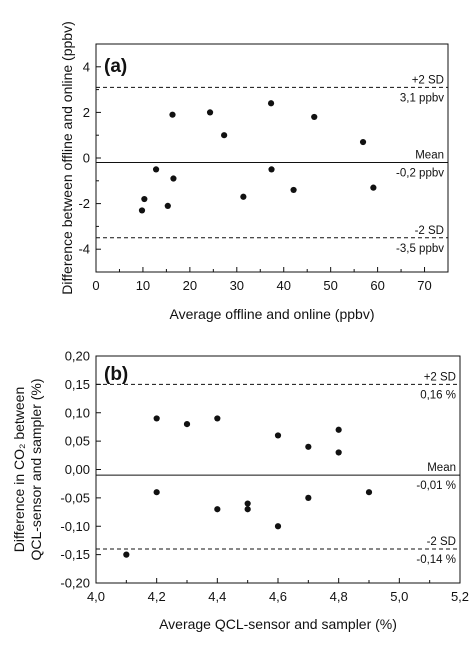  What do you see at coordinates (436, 560) in the screenshot?
I see `reference-line-value: -0,14 %` at bounding box center [436, 560].